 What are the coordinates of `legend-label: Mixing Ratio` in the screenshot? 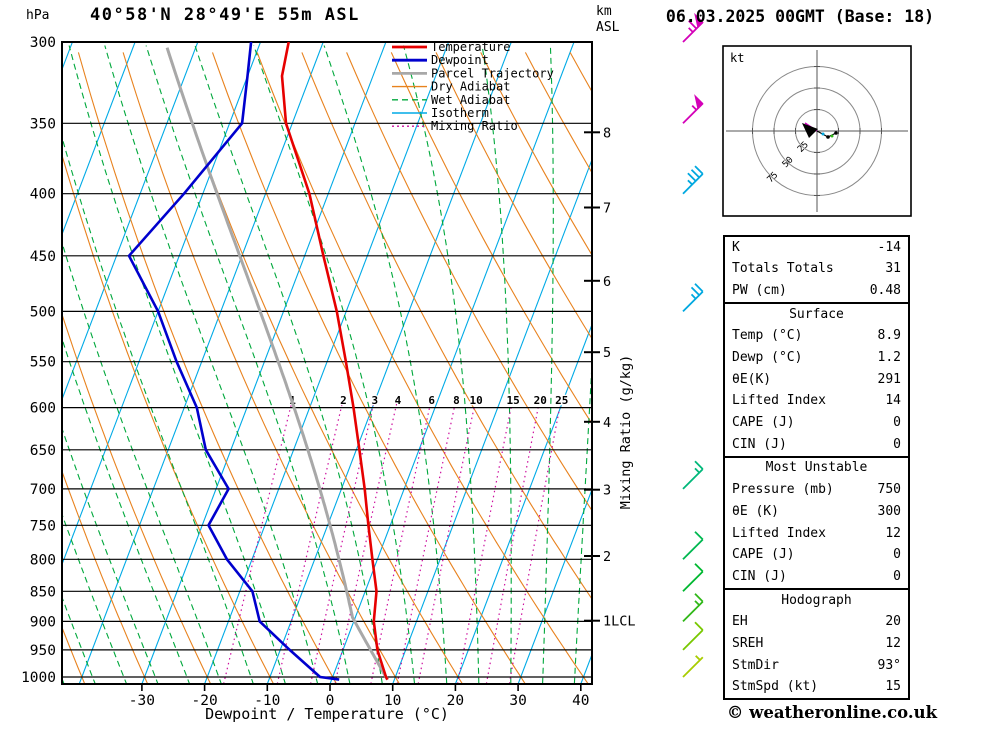 It's located at (474, 126).